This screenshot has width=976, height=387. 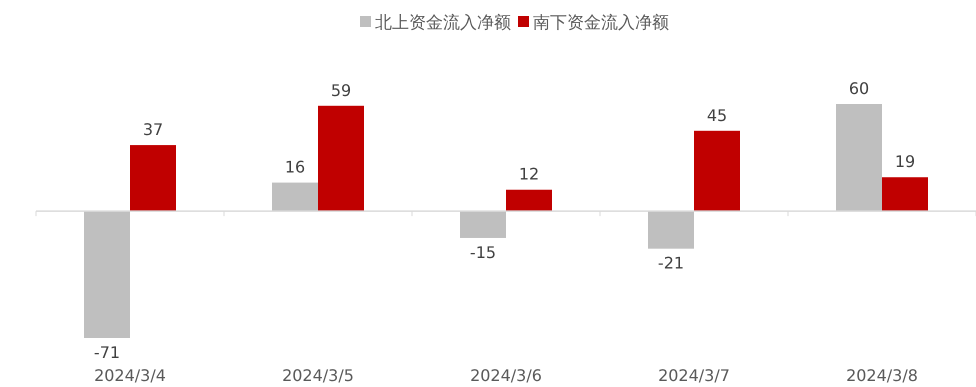 What do you see at coordinates (601, 23) in the screenshot?
I see `legend-label: 南下资金流入净额` at bounding box center [601, 23].